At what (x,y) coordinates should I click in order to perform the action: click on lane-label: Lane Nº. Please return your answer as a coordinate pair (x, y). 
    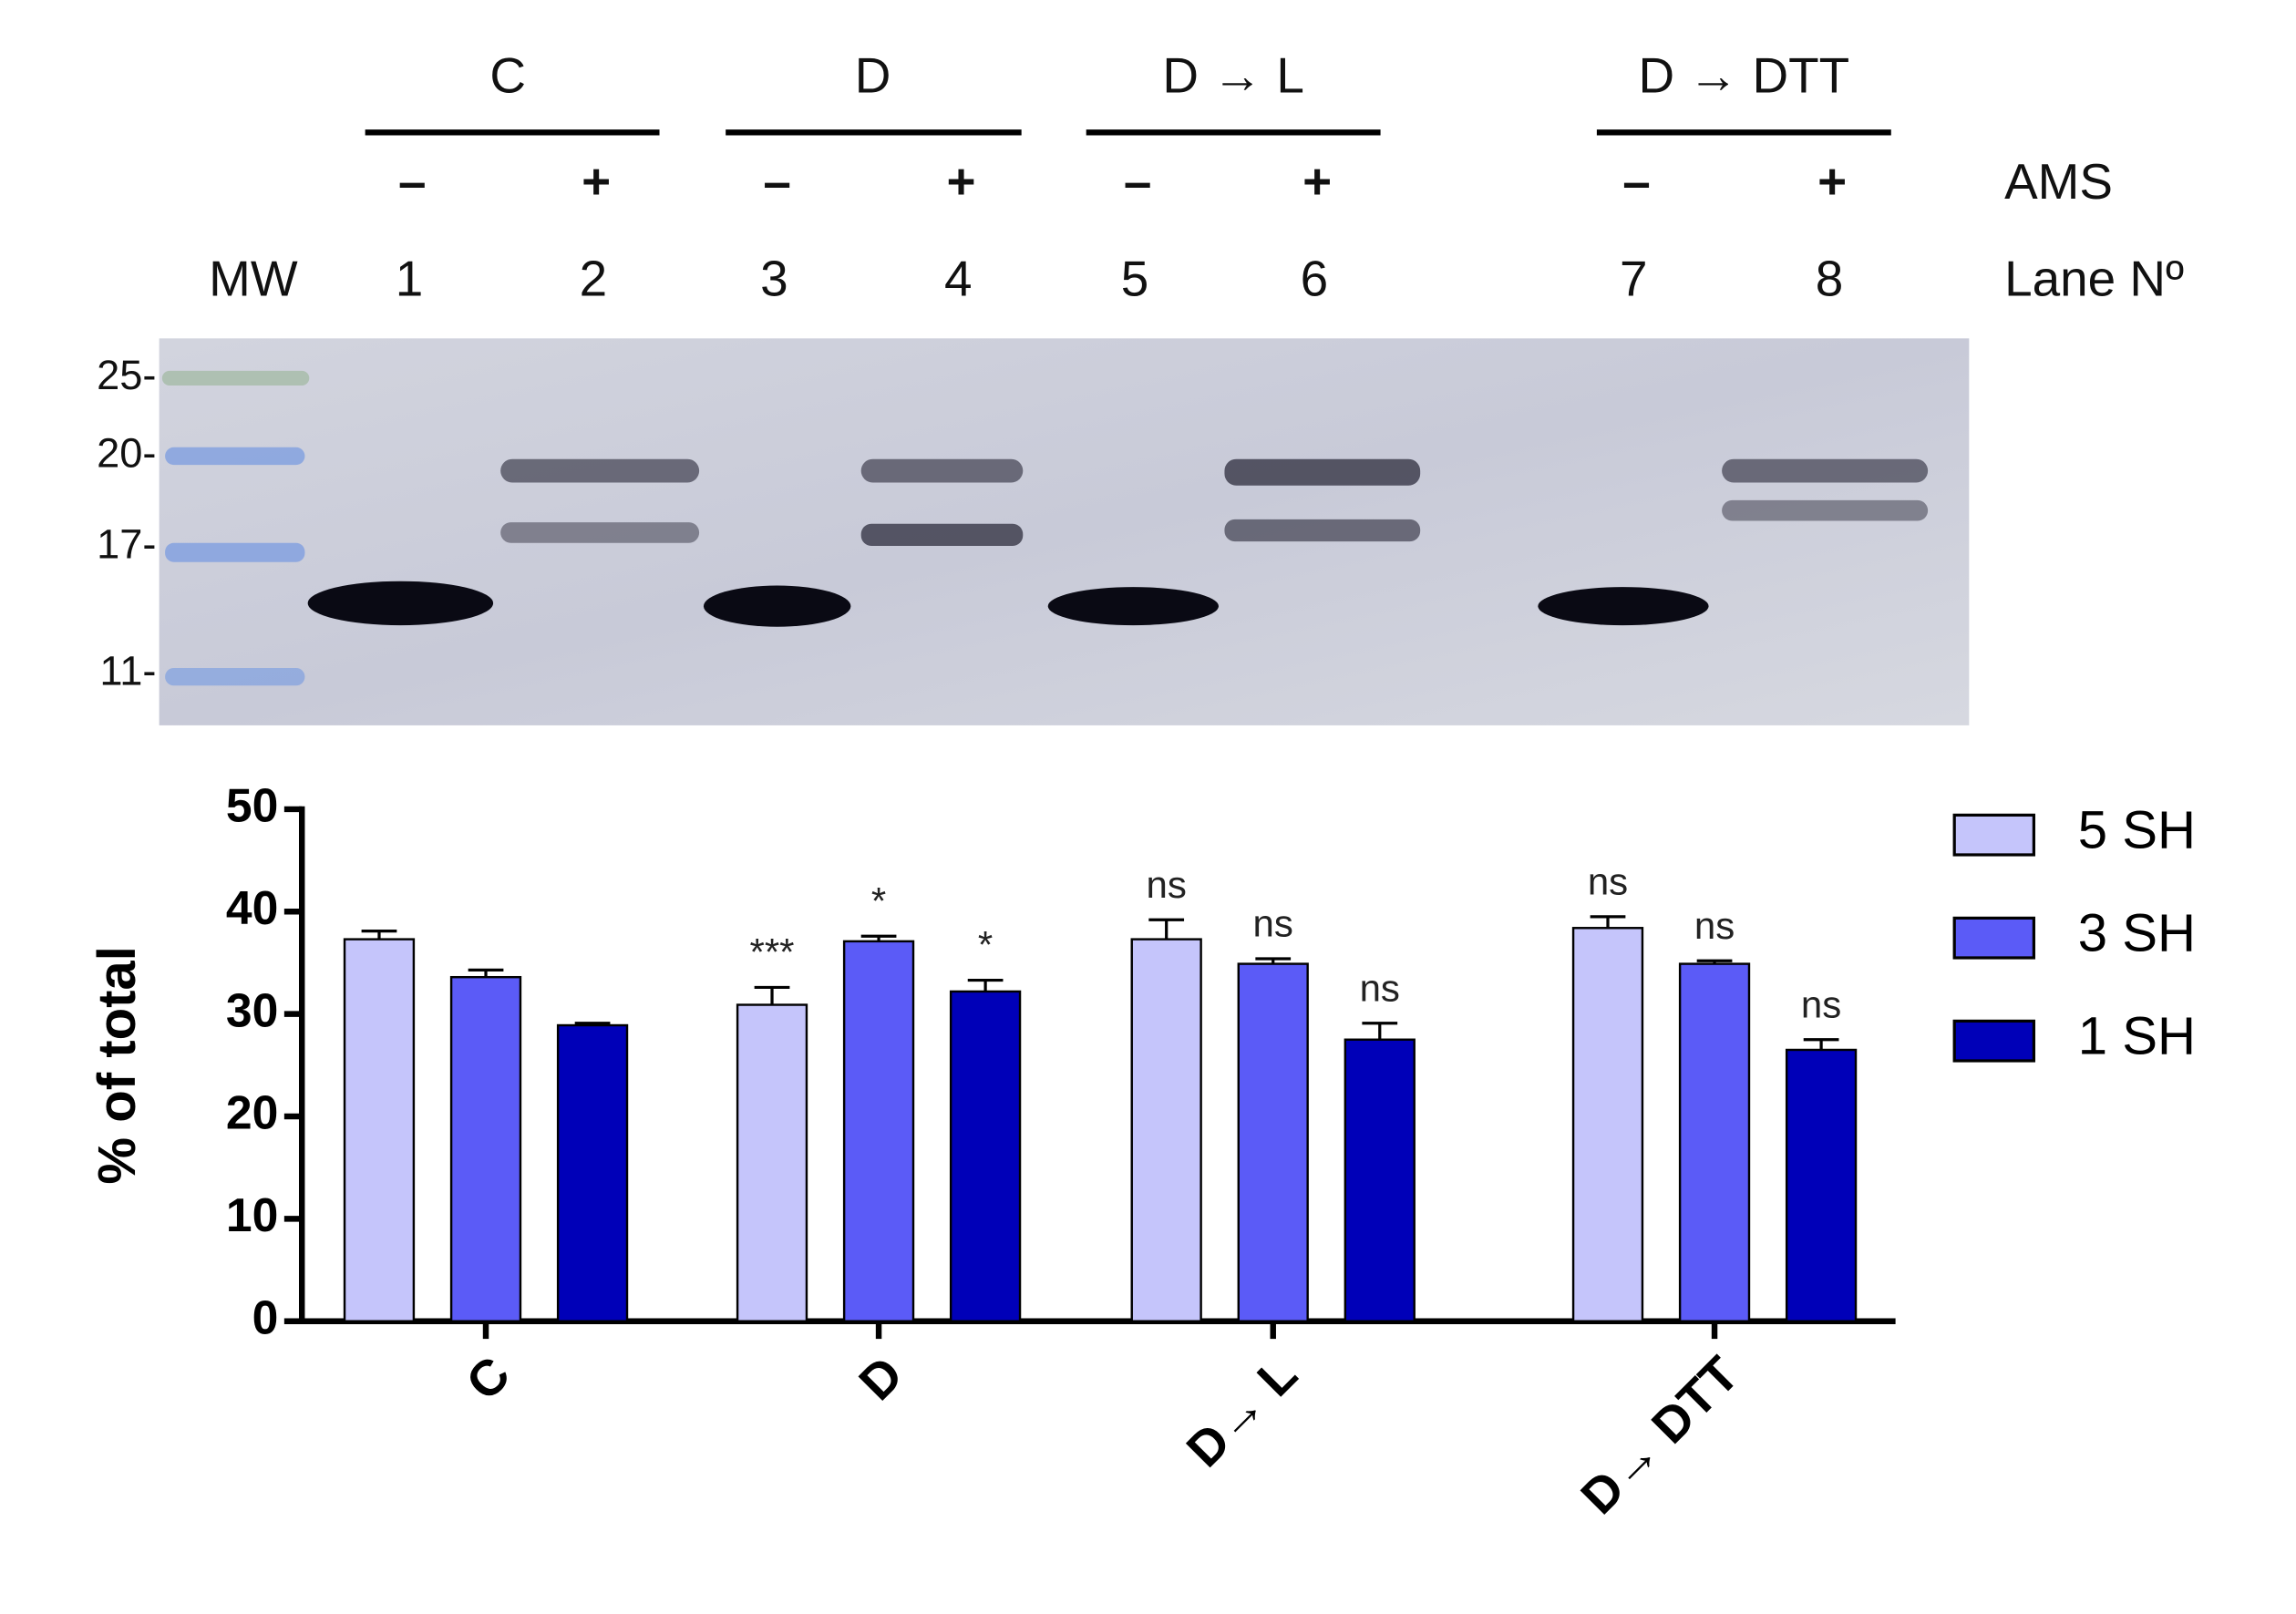
    Looking at the image, I should click on (2094, 278).